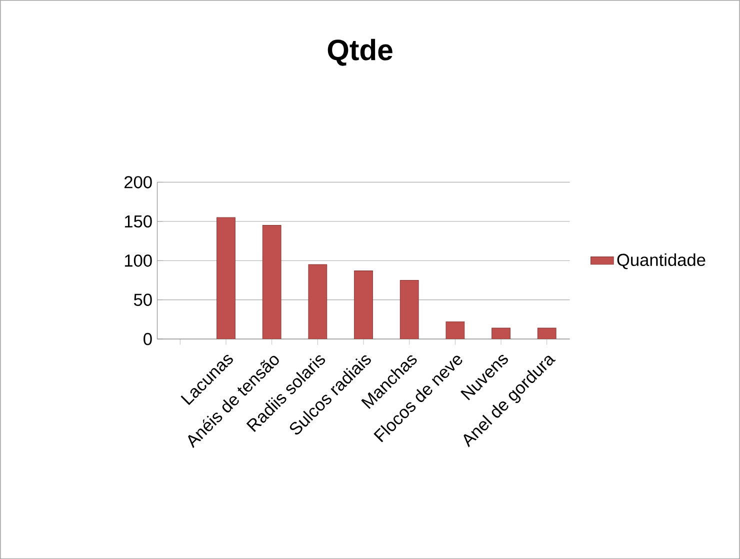 This screenshot has height=559, width=740. What do you see at coordinates (138, 182) in the screenshot?
I see `y-tick-label: 200` at bounding box center [138, 182].